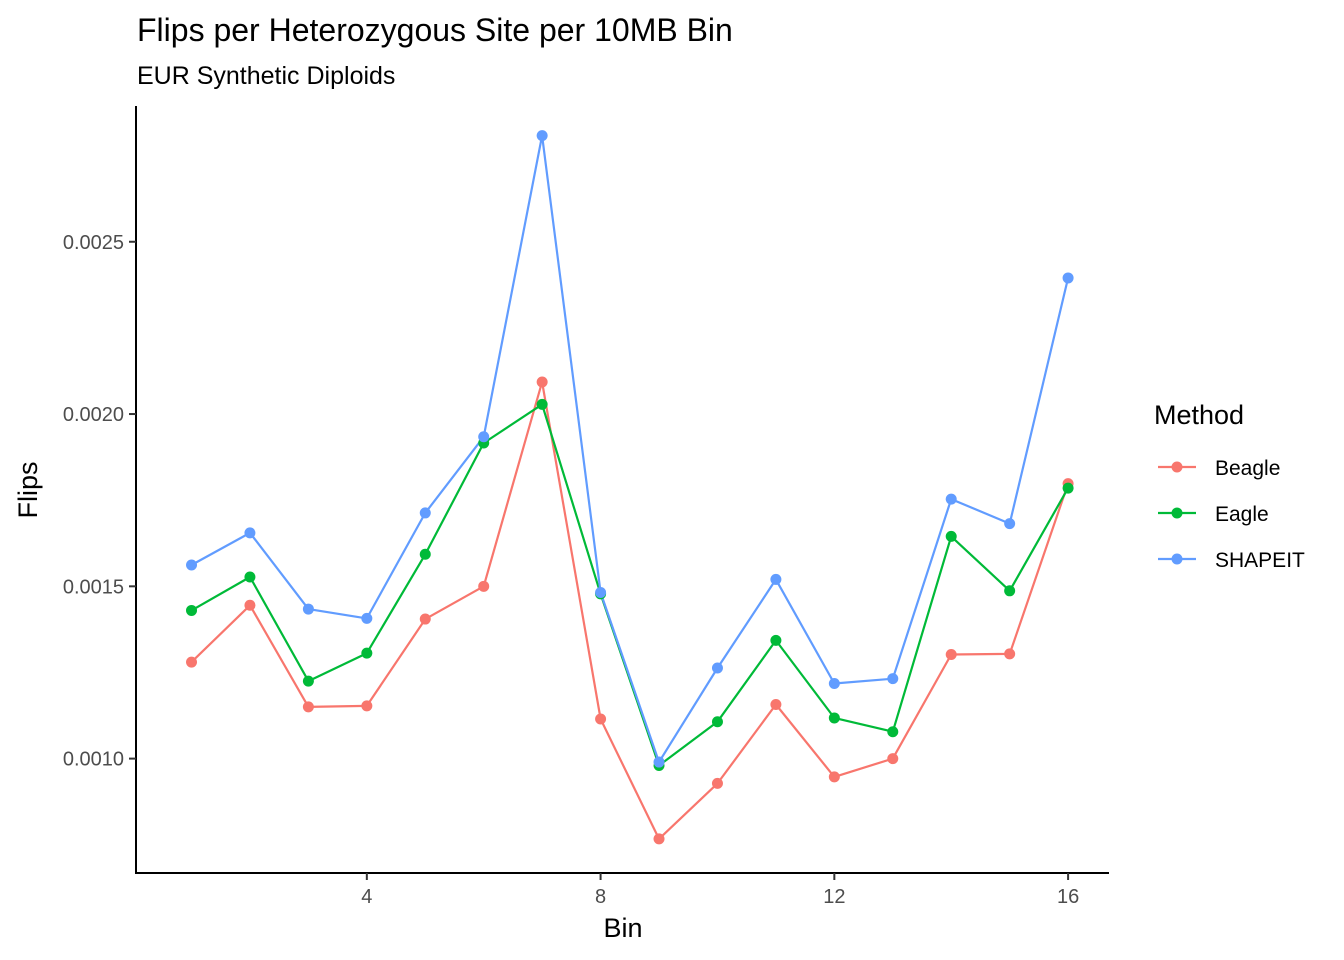 This screenshot has height=960, width=1344. What do you see at coordinates (1242, 514) in the screenshot?
I see `legend-label-eagle: Eagle` at bounding box center [1242, 514].